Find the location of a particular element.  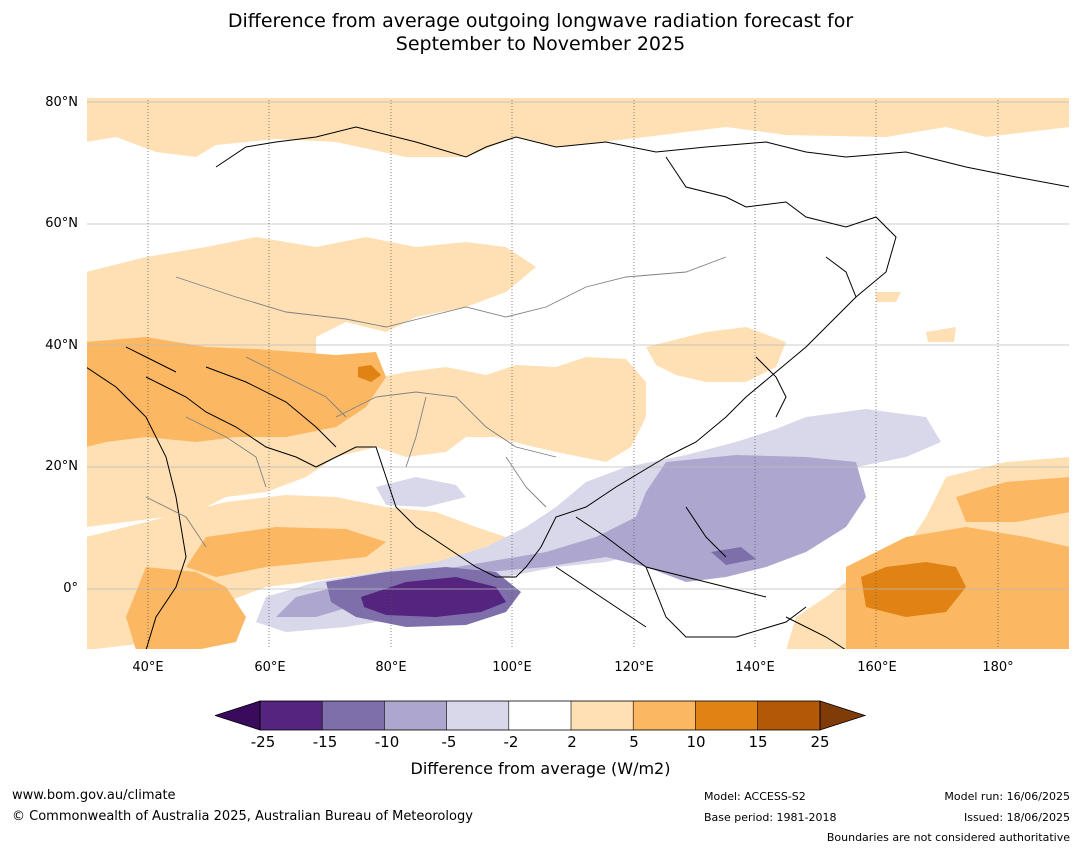

footer-model: Model: ACCESS-S2 is located at coordinates (755, 796).